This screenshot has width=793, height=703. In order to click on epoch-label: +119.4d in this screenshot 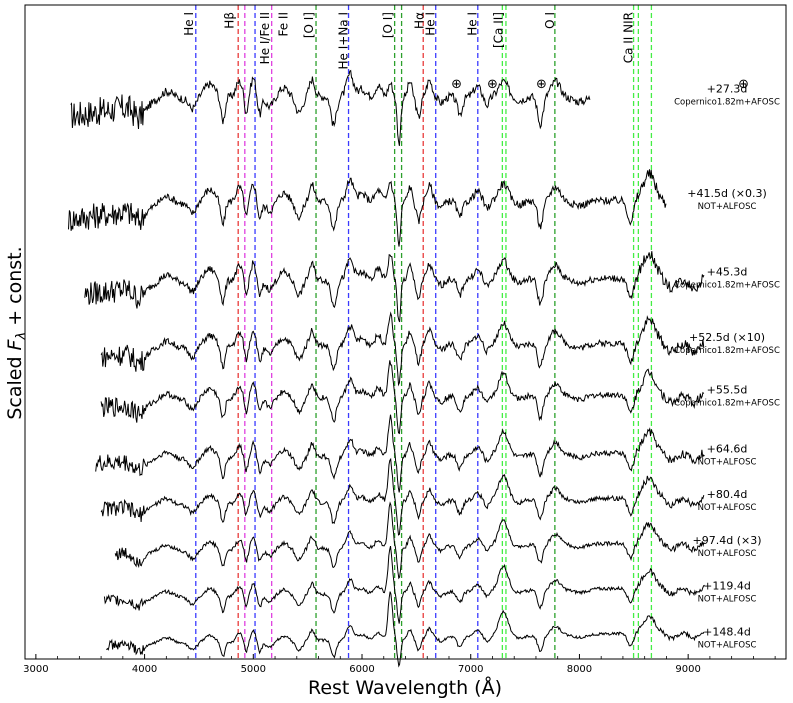, I will do `click(727, 586)`.